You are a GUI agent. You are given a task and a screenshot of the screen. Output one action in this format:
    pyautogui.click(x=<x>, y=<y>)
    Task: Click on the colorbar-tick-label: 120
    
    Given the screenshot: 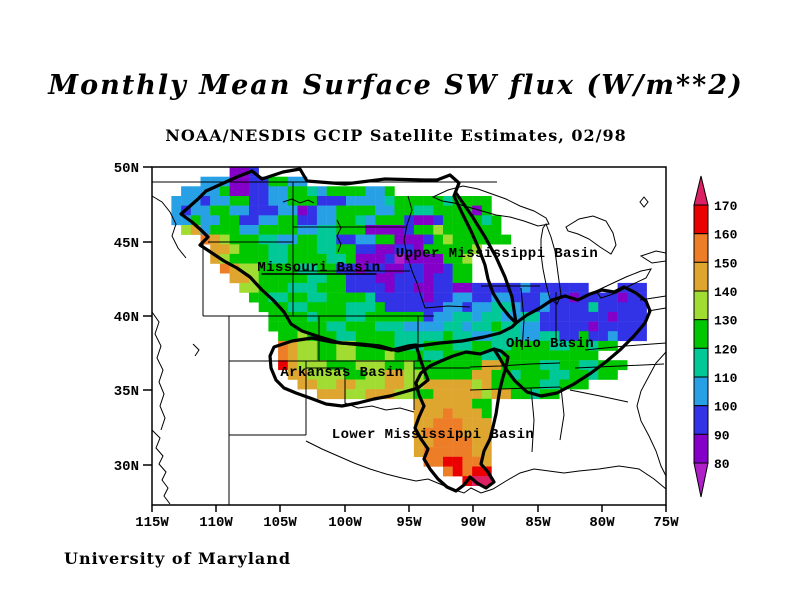 What is the action you would take?
    pyautogui.click(x=726, y=349)
    